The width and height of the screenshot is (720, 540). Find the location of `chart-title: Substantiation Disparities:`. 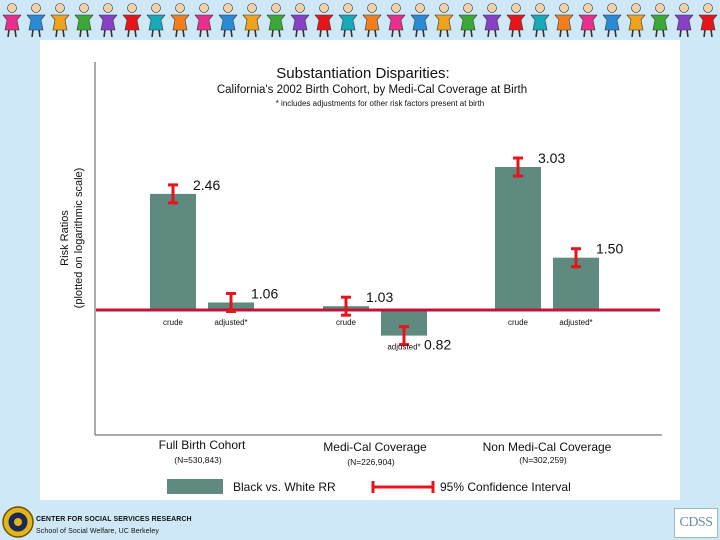

chart-title: Substantiation Disparities: is located at coordinates (362, 73).